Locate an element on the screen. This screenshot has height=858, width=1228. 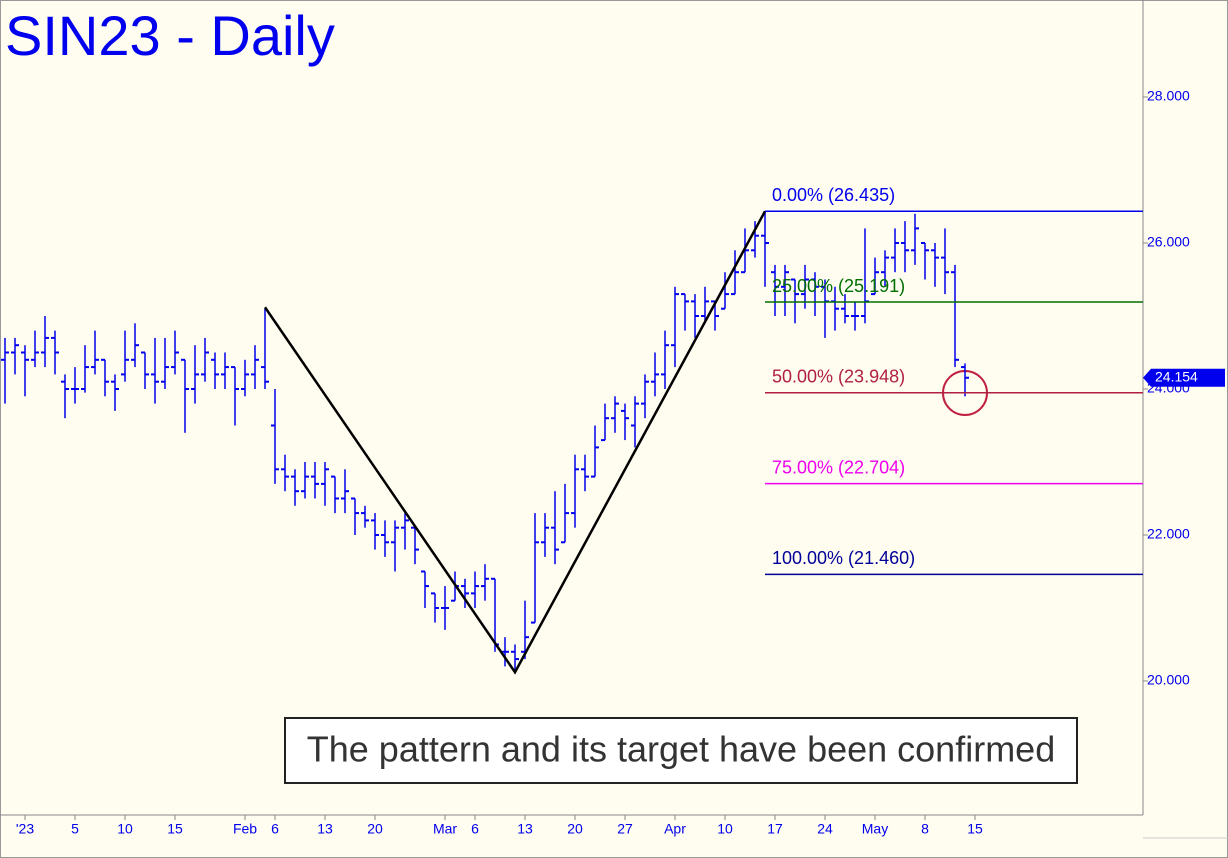
y-tick-label: 20.000 is located at coordinates (1168, 680).